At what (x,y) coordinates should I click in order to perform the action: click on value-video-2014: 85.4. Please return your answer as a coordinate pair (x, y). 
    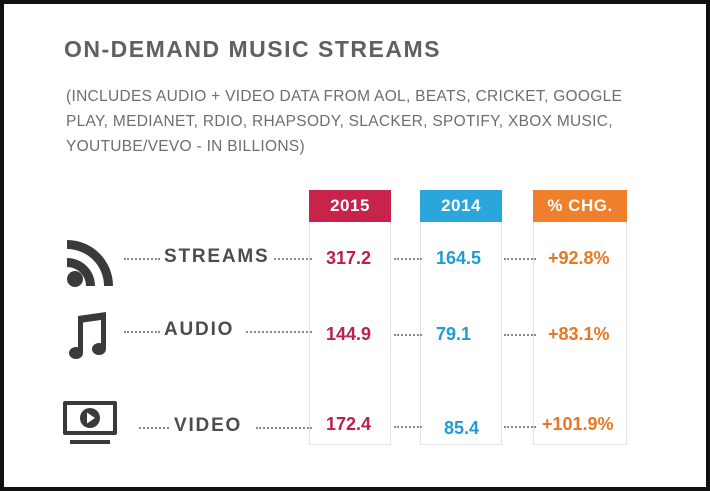
    Looking at the image, I should click on (462, 428).